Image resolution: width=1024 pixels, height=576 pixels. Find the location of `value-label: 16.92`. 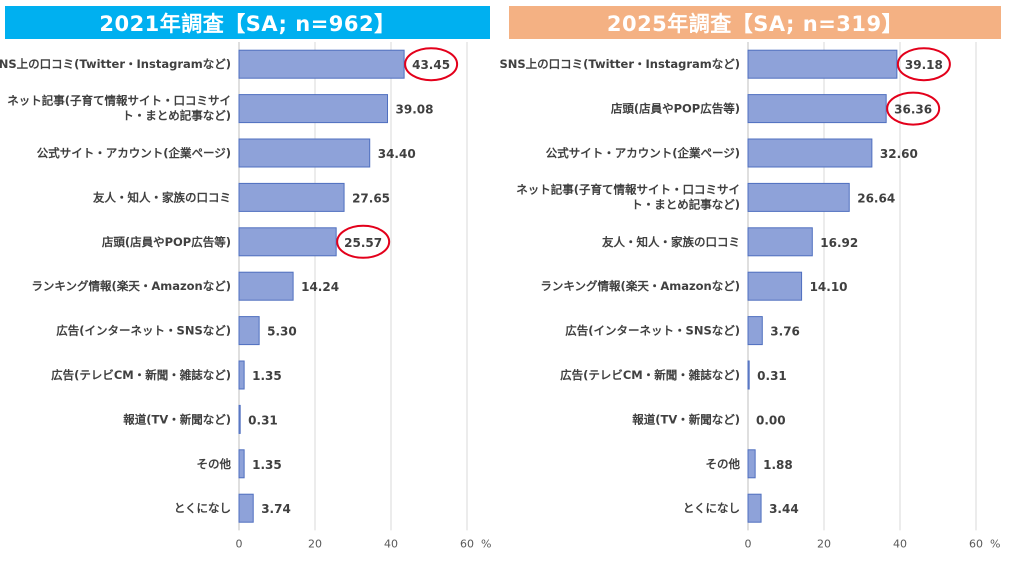

value-label: 16.92 is located at coordinates (839, 243).